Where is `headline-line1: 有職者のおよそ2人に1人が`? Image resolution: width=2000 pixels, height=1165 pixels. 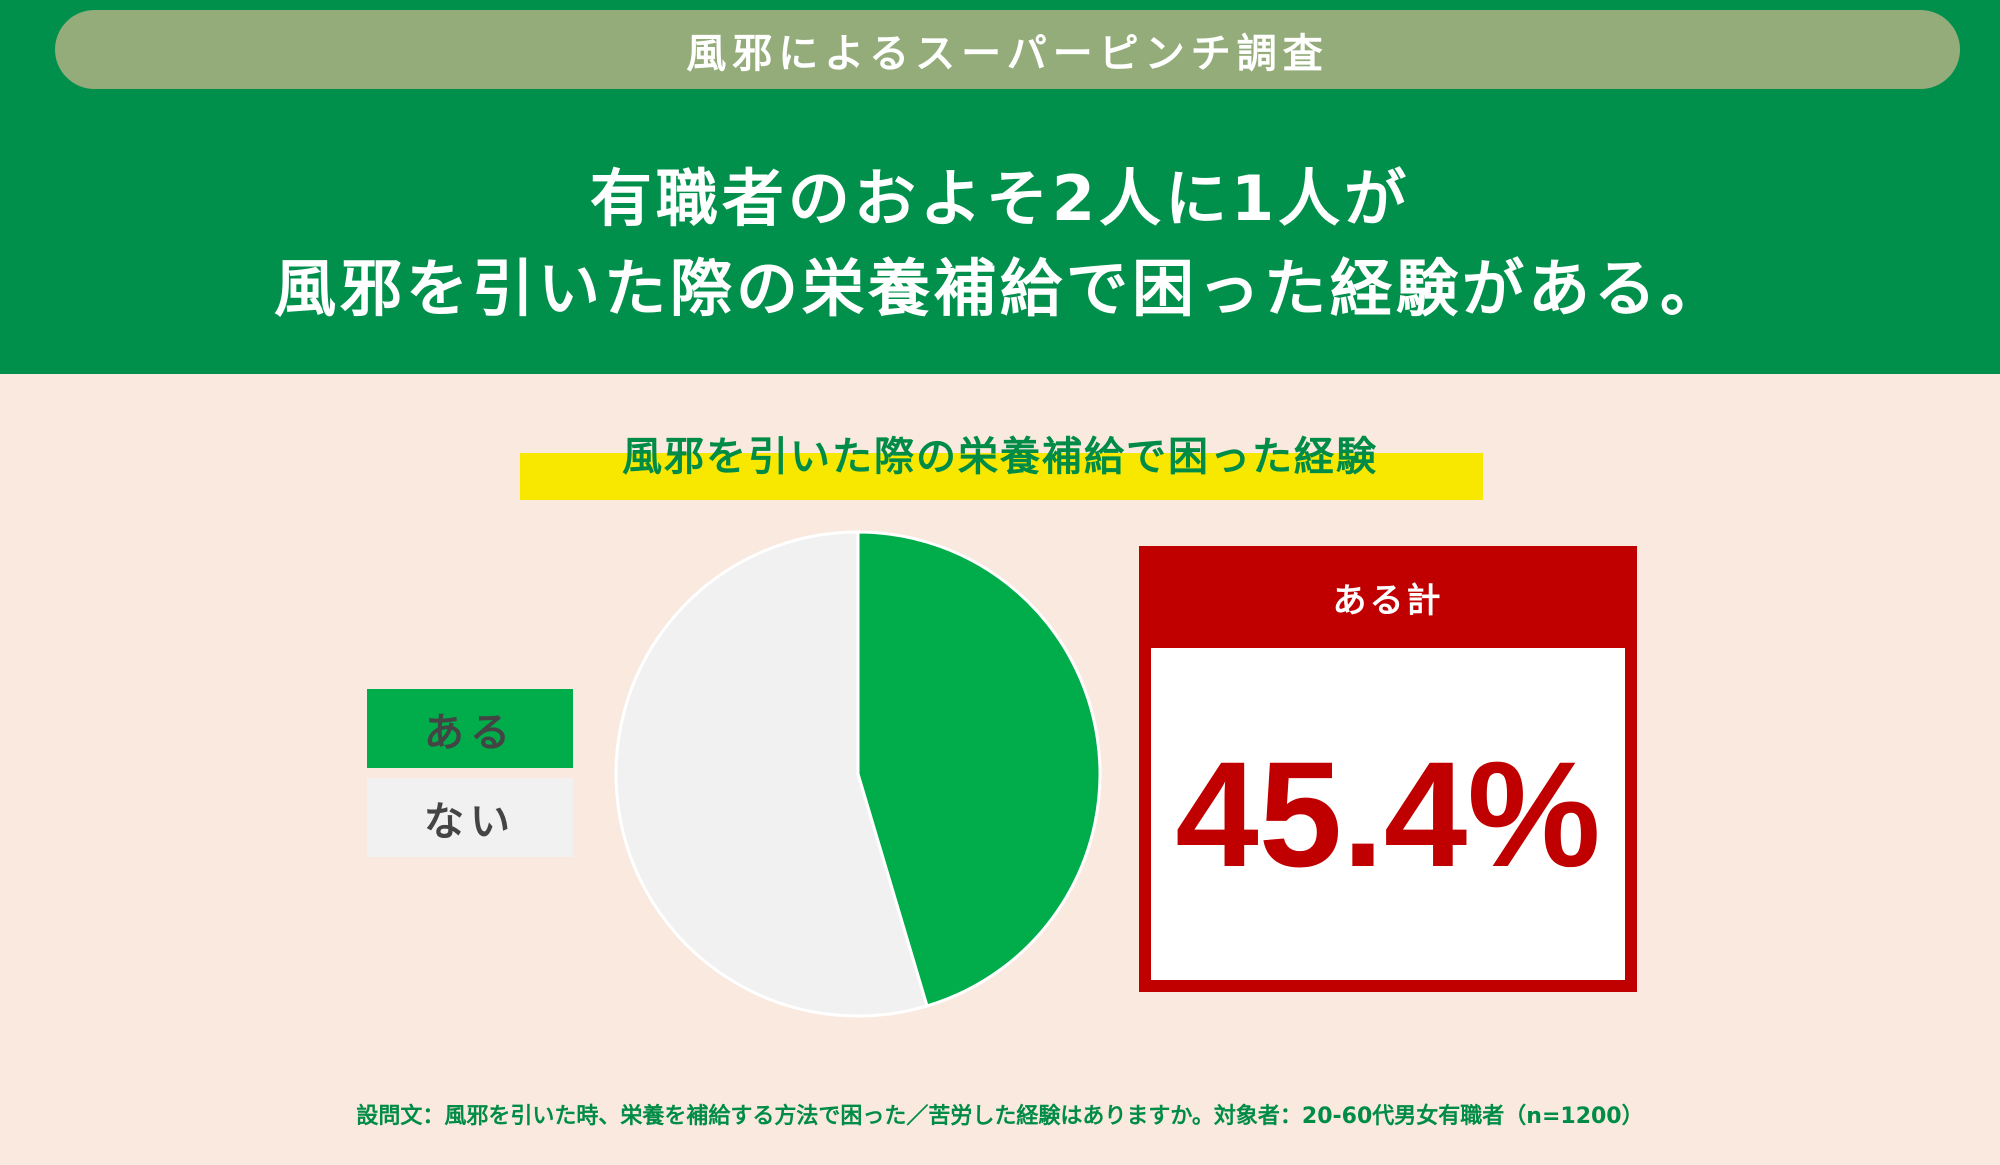 headline-line1: 有職者のおよそ2人に1人が is located at coordinates (1000, 198).